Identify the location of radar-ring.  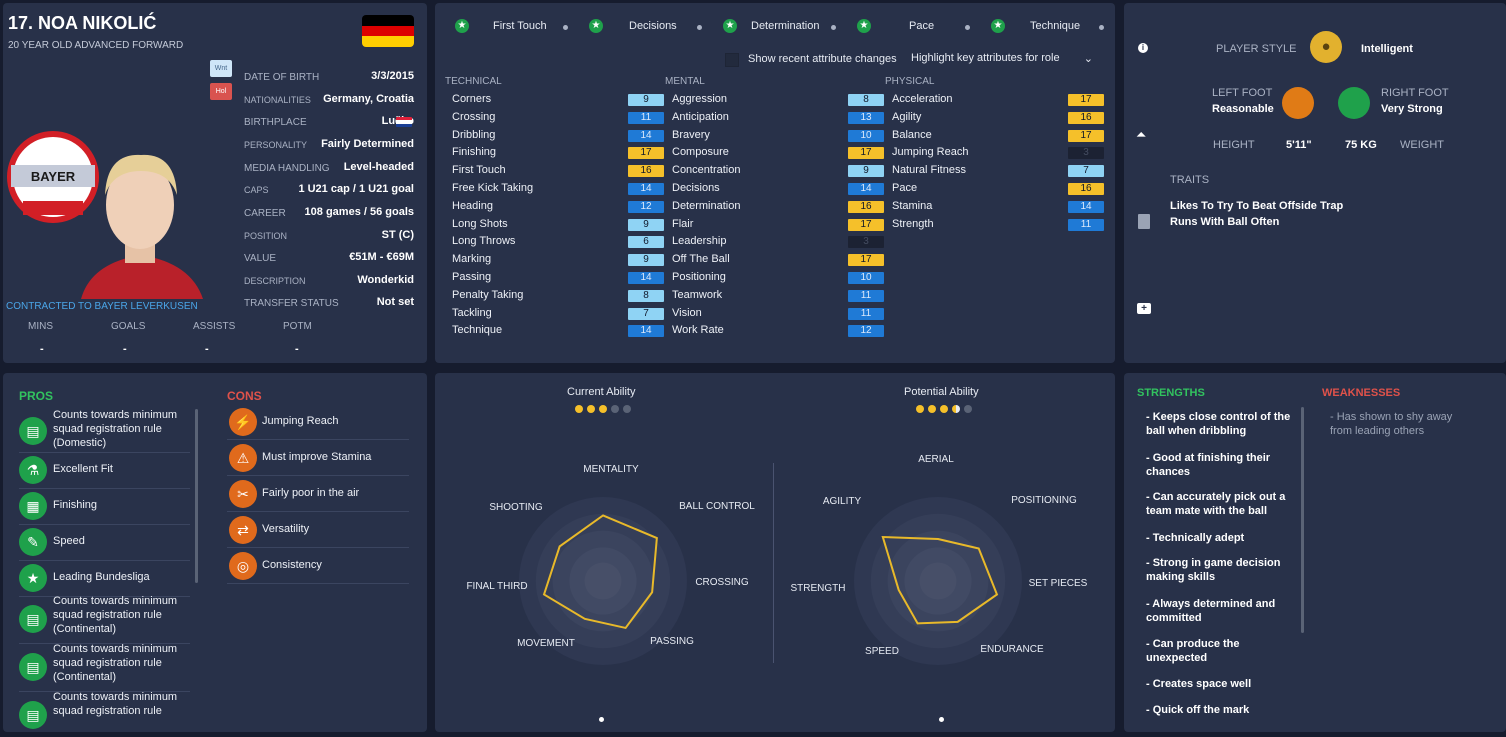
(603, 581).